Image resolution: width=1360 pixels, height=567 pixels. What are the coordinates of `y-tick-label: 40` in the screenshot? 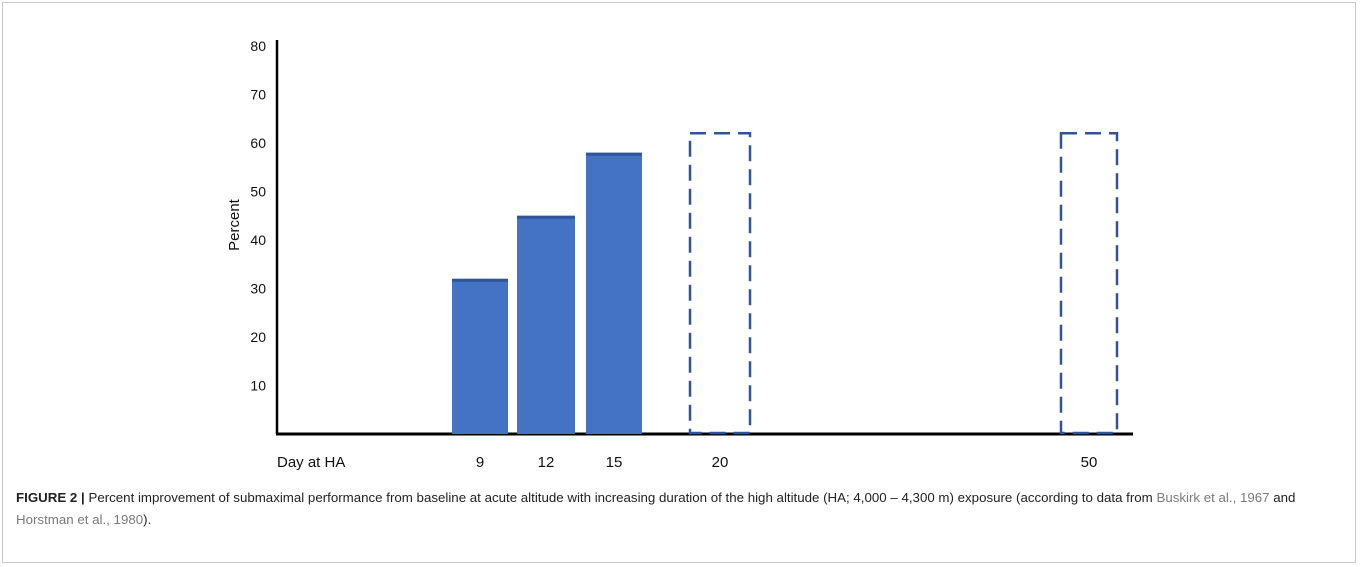 It's located at (258, 240).